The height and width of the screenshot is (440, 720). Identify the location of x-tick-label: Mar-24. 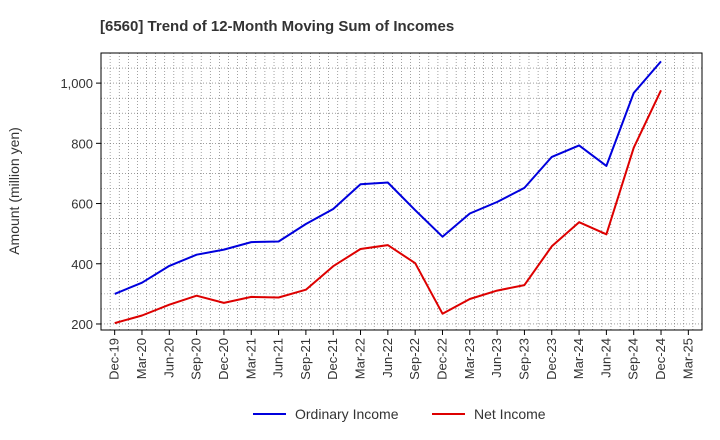
(578, 358).